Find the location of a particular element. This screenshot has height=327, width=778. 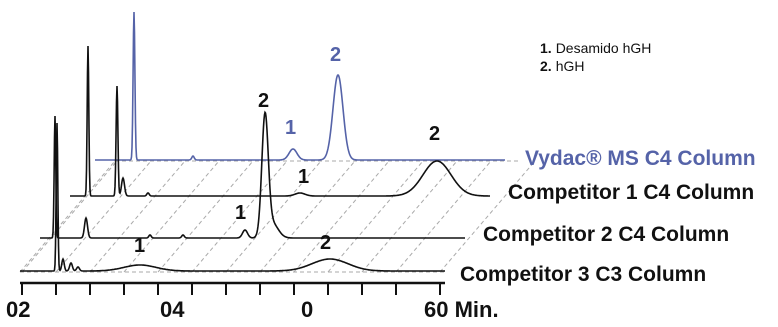

legend-item-1: 1. Desamido hGH is located at coordinates (595, 48).